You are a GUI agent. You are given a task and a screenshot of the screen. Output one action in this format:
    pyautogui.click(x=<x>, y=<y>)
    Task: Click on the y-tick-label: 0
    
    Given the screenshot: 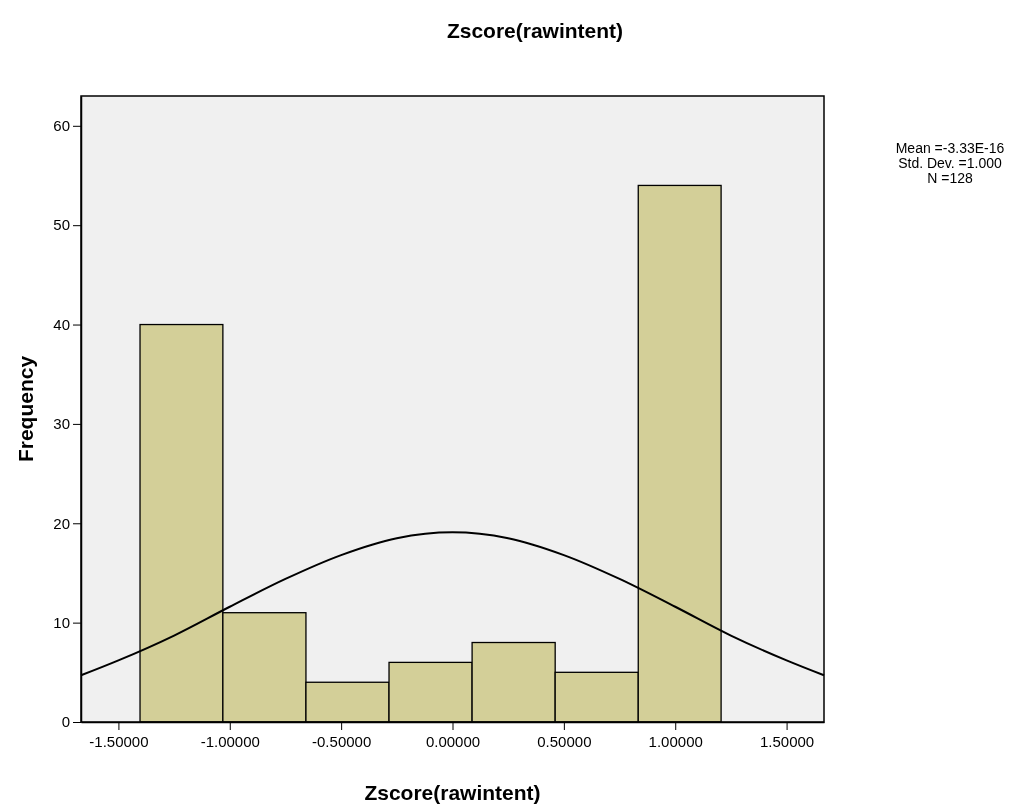 What is the action you would take?
    pyautogui.click(x=65, y=722)
    